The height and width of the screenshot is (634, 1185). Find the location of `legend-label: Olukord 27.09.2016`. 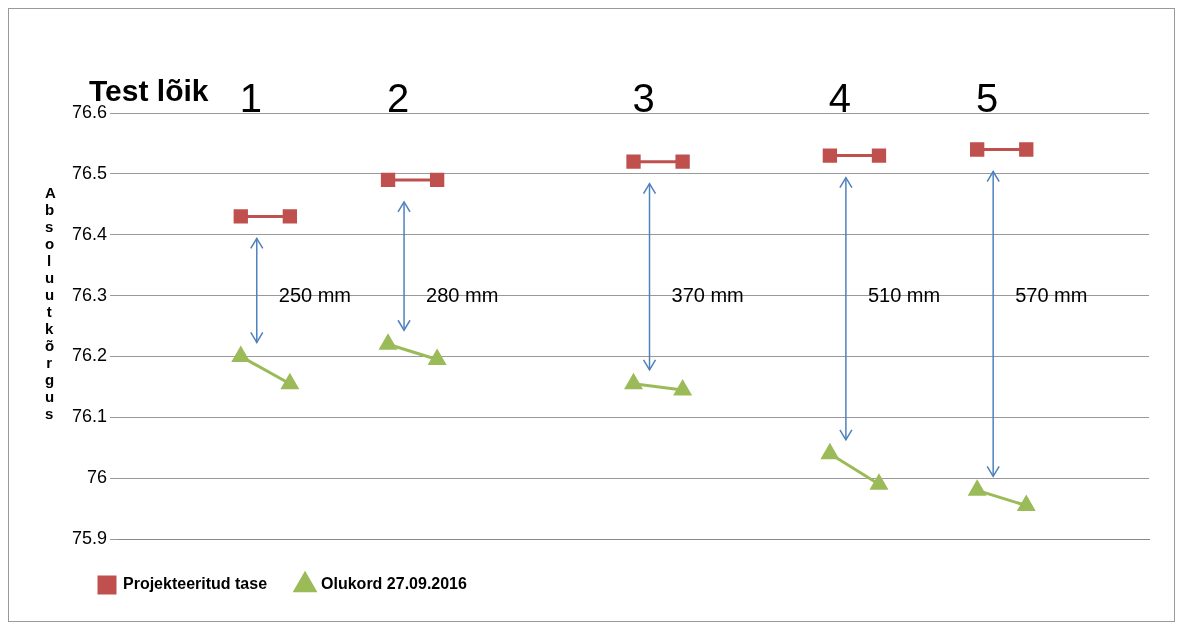

legend-label: Olukord 27.09.2016 is located at coordinates (394, 584).